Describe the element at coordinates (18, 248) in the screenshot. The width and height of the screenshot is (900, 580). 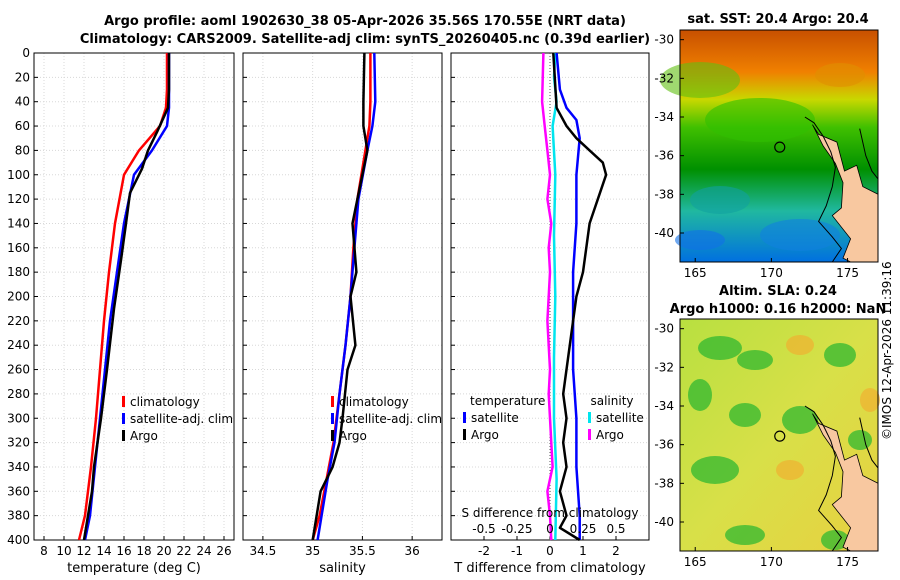
I see `ytick-label: 160` at that location.